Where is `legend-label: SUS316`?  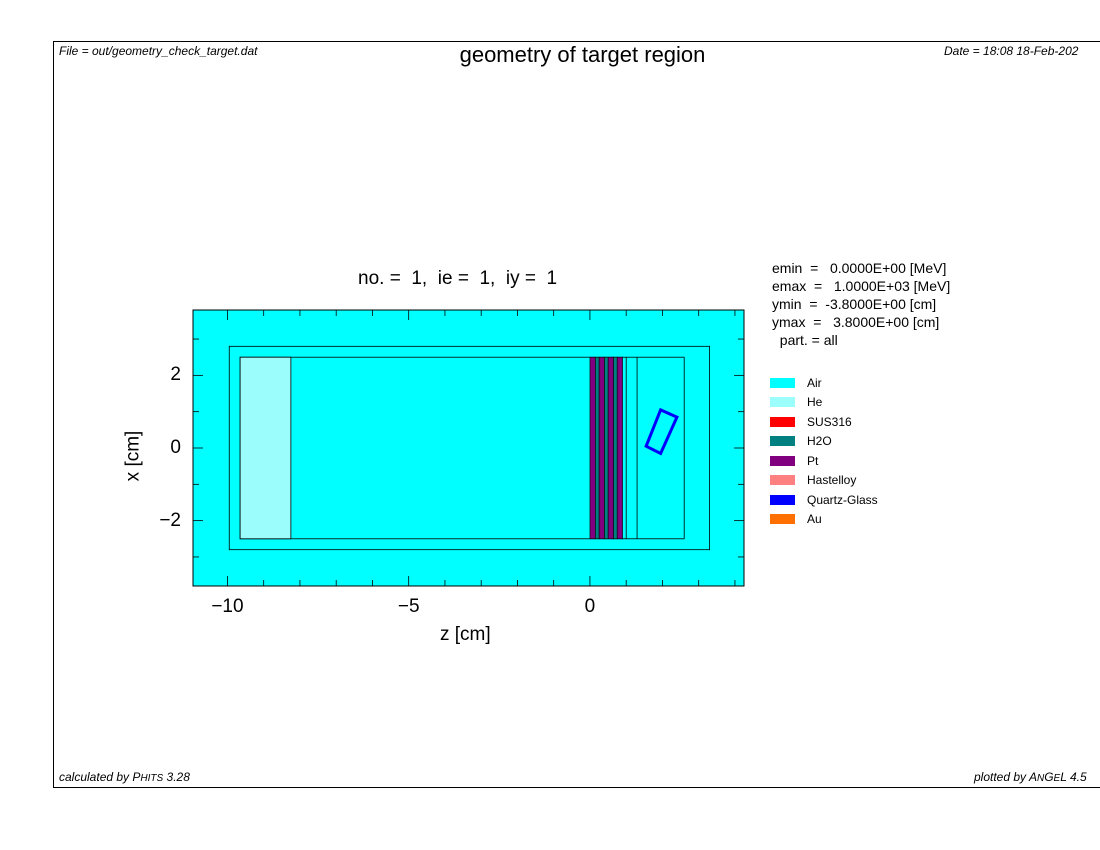
legend-label: SUS316 is located at coordinates (829, 421).